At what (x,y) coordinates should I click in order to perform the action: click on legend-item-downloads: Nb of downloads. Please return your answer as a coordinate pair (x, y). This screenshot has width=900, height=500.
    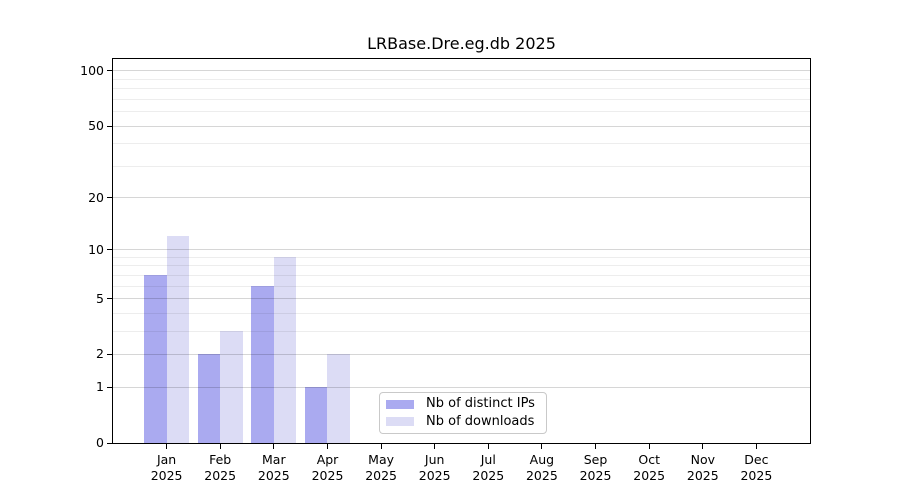
    Looking at the image, I should click on (463, 422).